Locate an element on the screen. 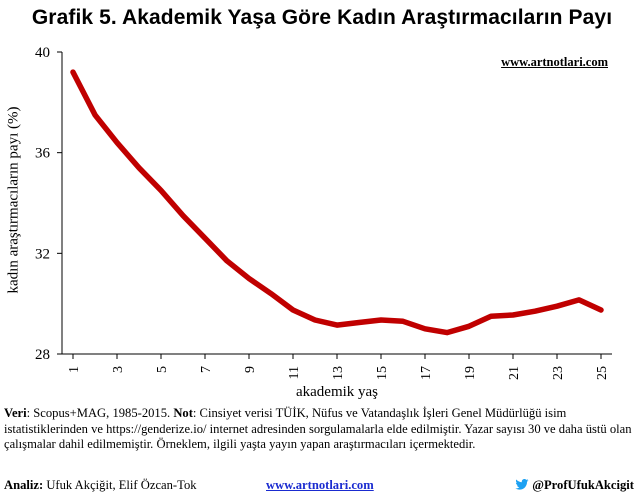  y-axis-ticks: 28 32 36 40 is located at coordinates (48, 204).